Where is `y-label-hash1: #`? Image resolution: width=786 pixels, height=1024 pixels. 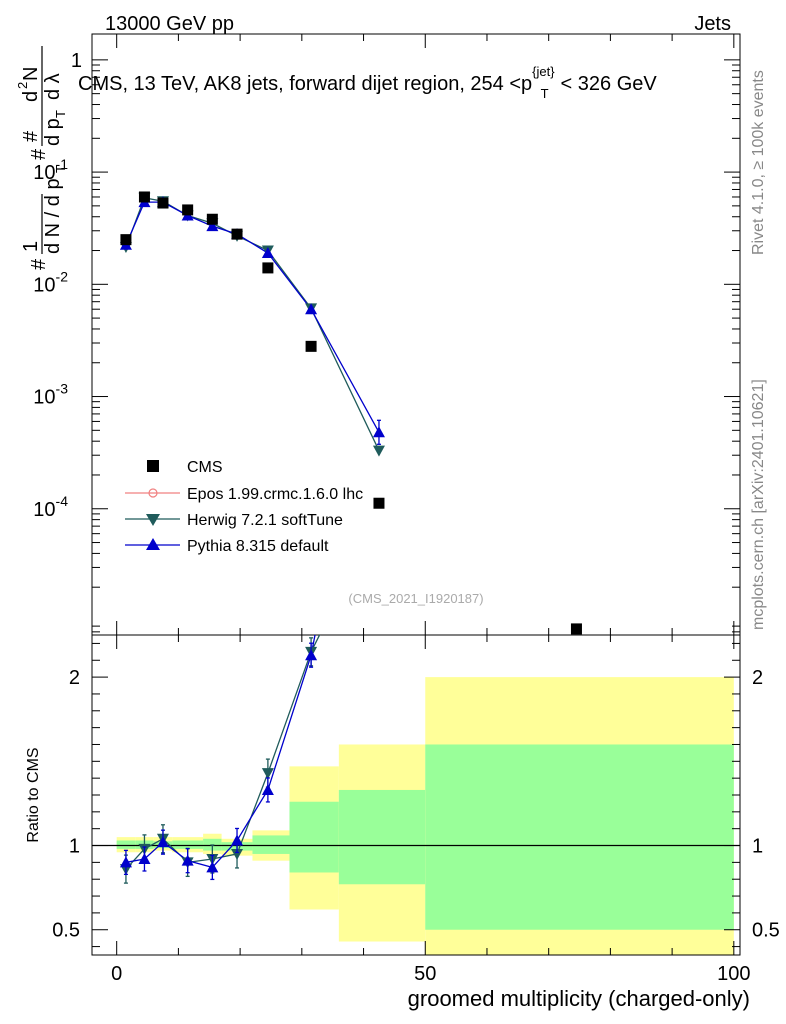
y-label-hash1: # is located at coordinates (39, 264).